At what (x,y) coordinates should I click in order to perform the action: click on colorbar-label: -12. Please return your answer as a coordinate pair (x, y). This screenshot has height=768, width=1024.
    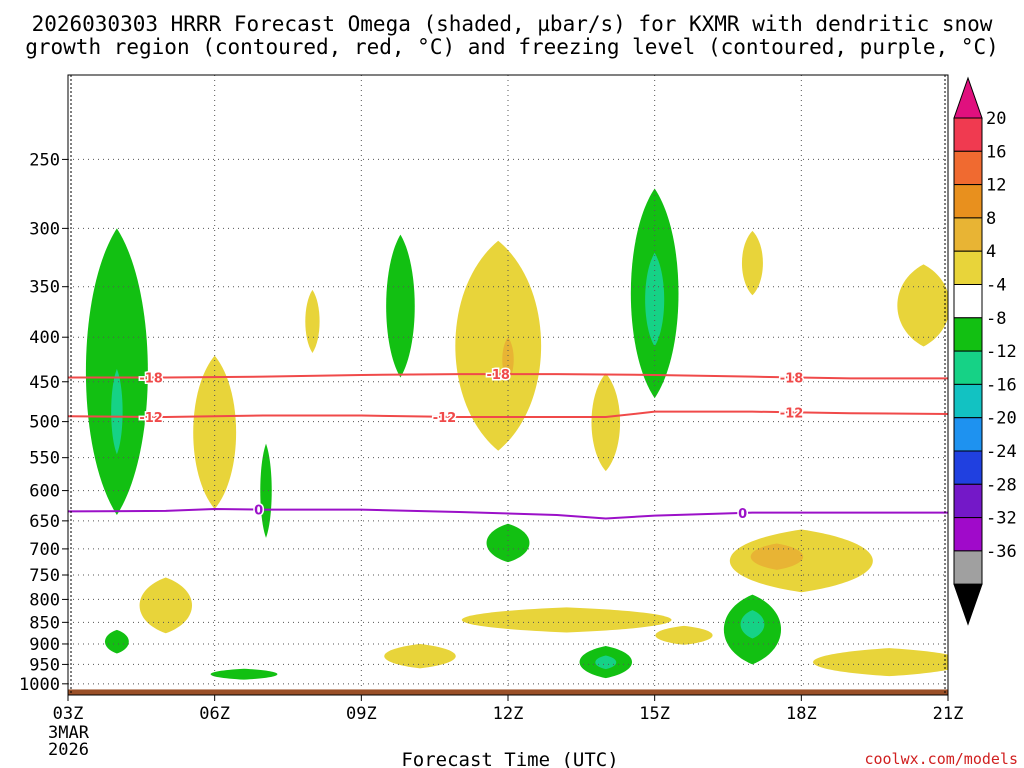
    Looking at the image, I should click on (1001, 352).